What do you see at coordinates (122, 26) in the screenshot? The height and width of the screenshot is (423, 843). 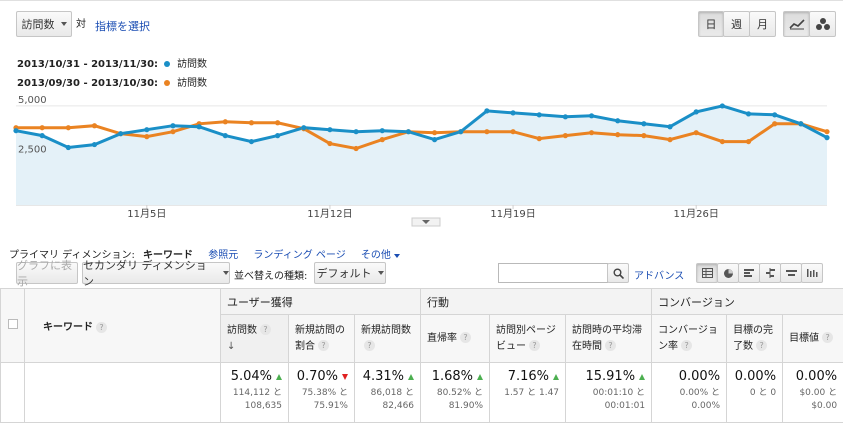 I see `select-metric-link: 指標を選択` at bounding box center [122, 26].